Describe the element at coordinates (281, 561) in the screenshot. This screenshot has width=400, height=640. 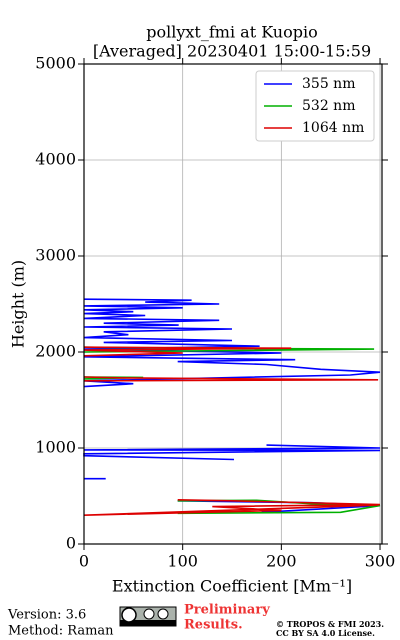
I see `x-tick-label: 200` at that location.